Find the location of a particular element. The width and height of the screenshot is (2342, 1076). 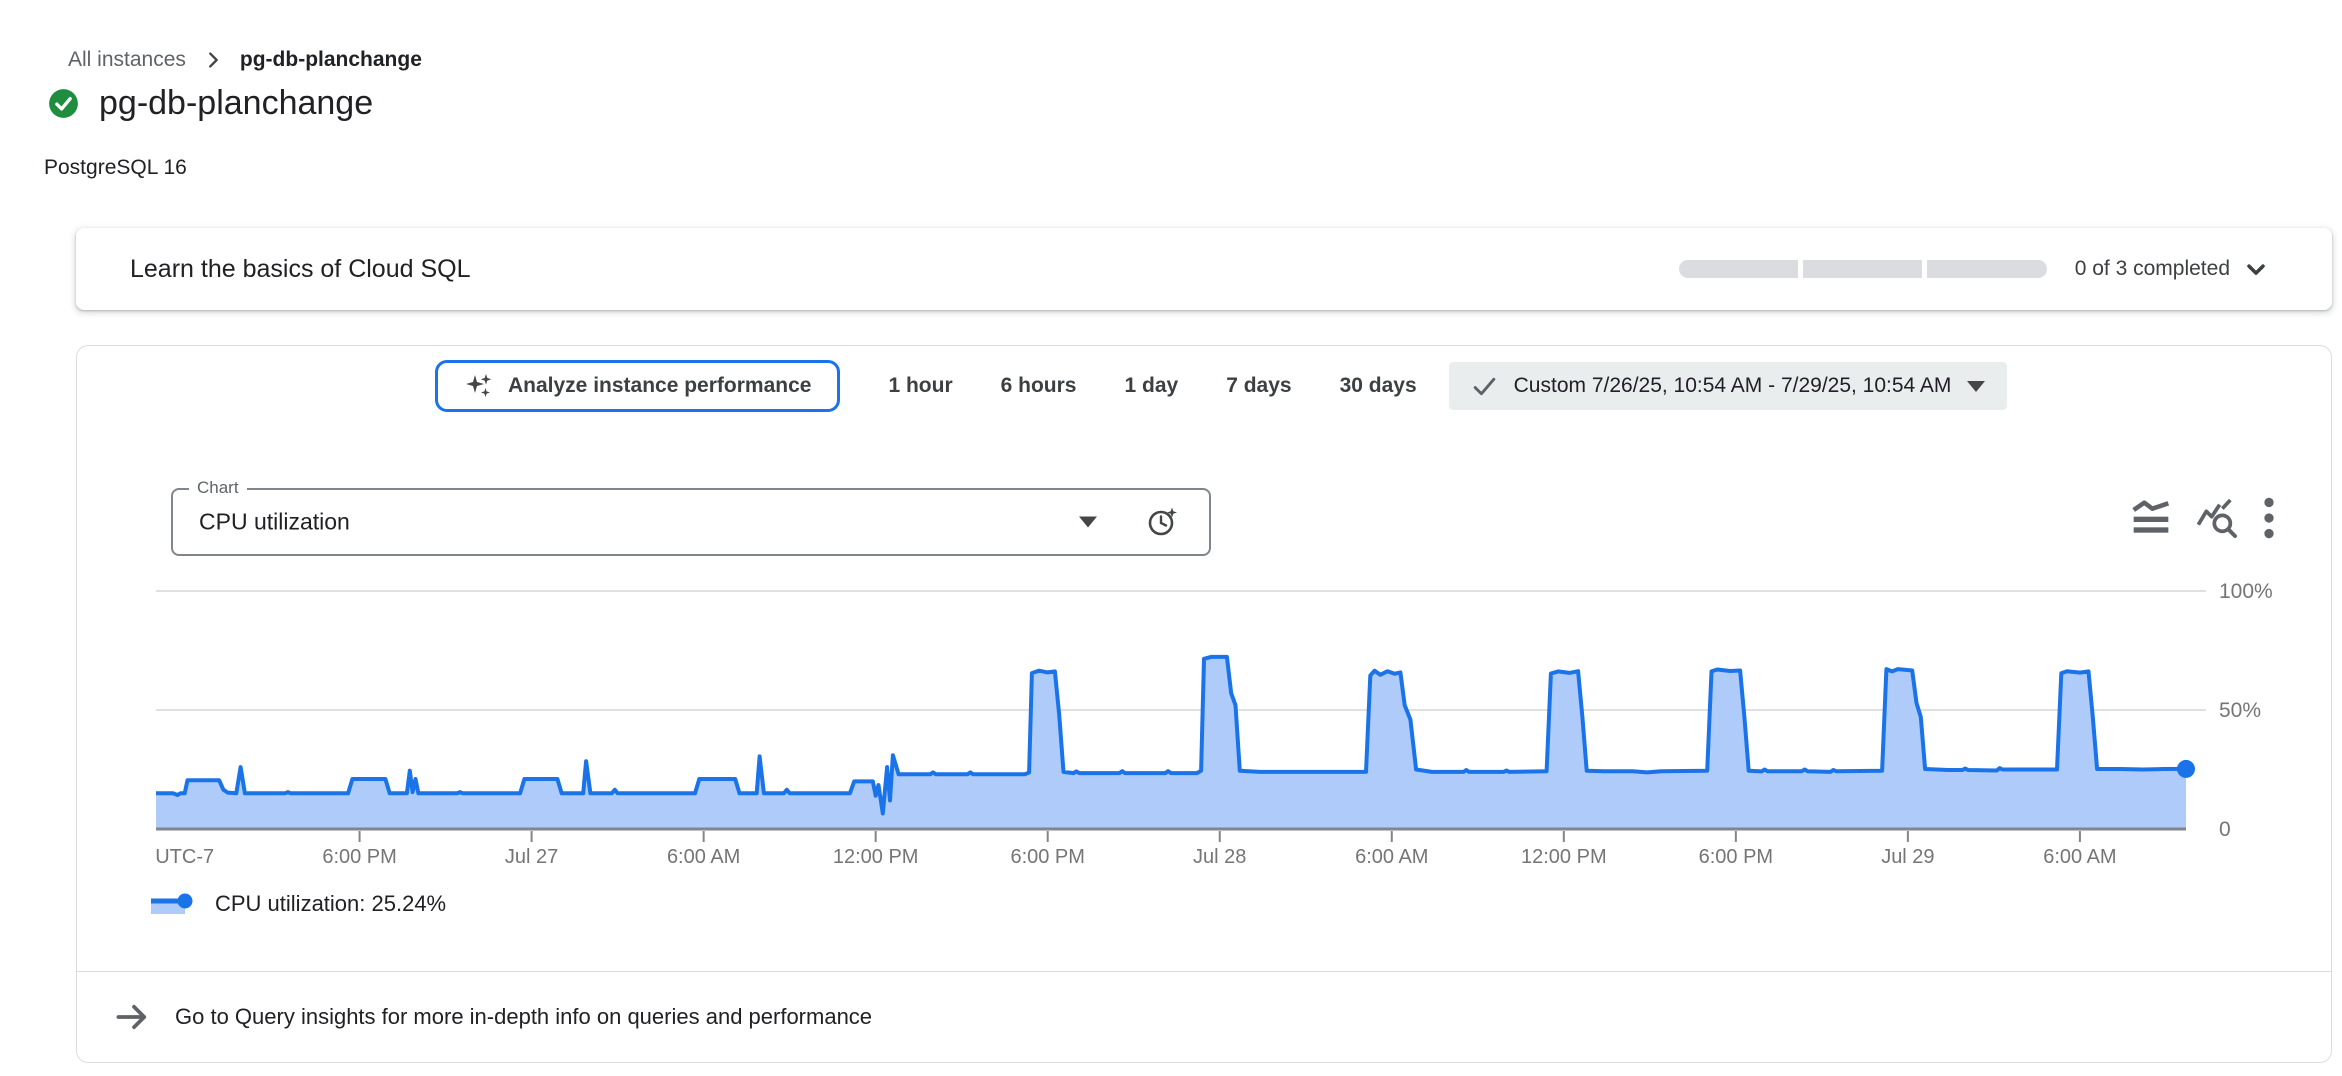

chart-legend: CPU utilization: 25.24% is located at coordinates (297, 904).